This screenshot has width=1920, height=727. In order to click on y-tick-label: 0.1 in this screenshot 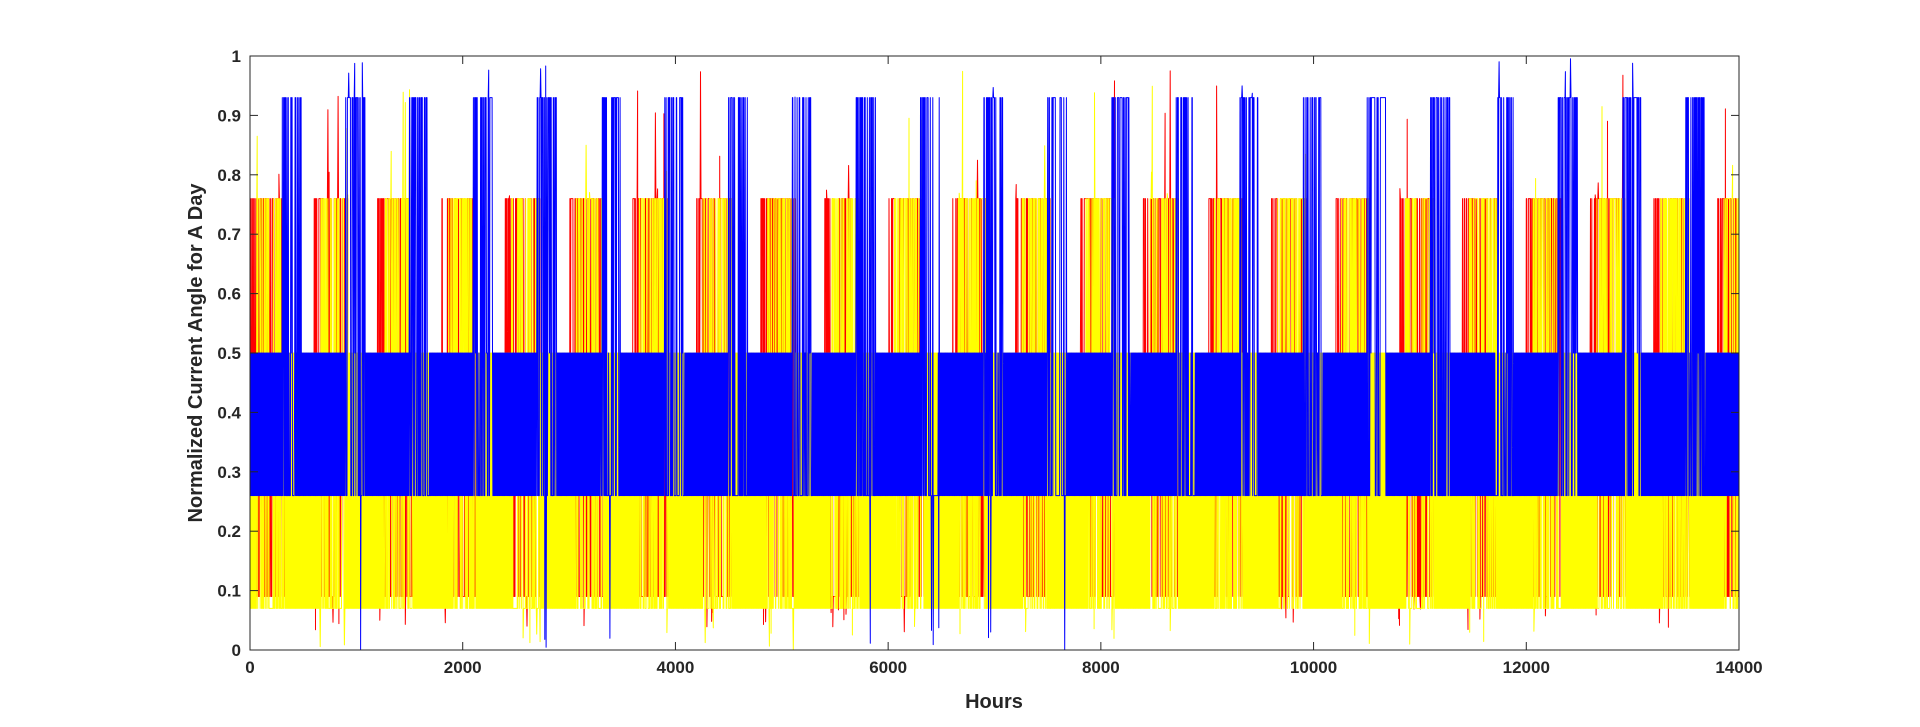, I will do `click(229, 591)`.